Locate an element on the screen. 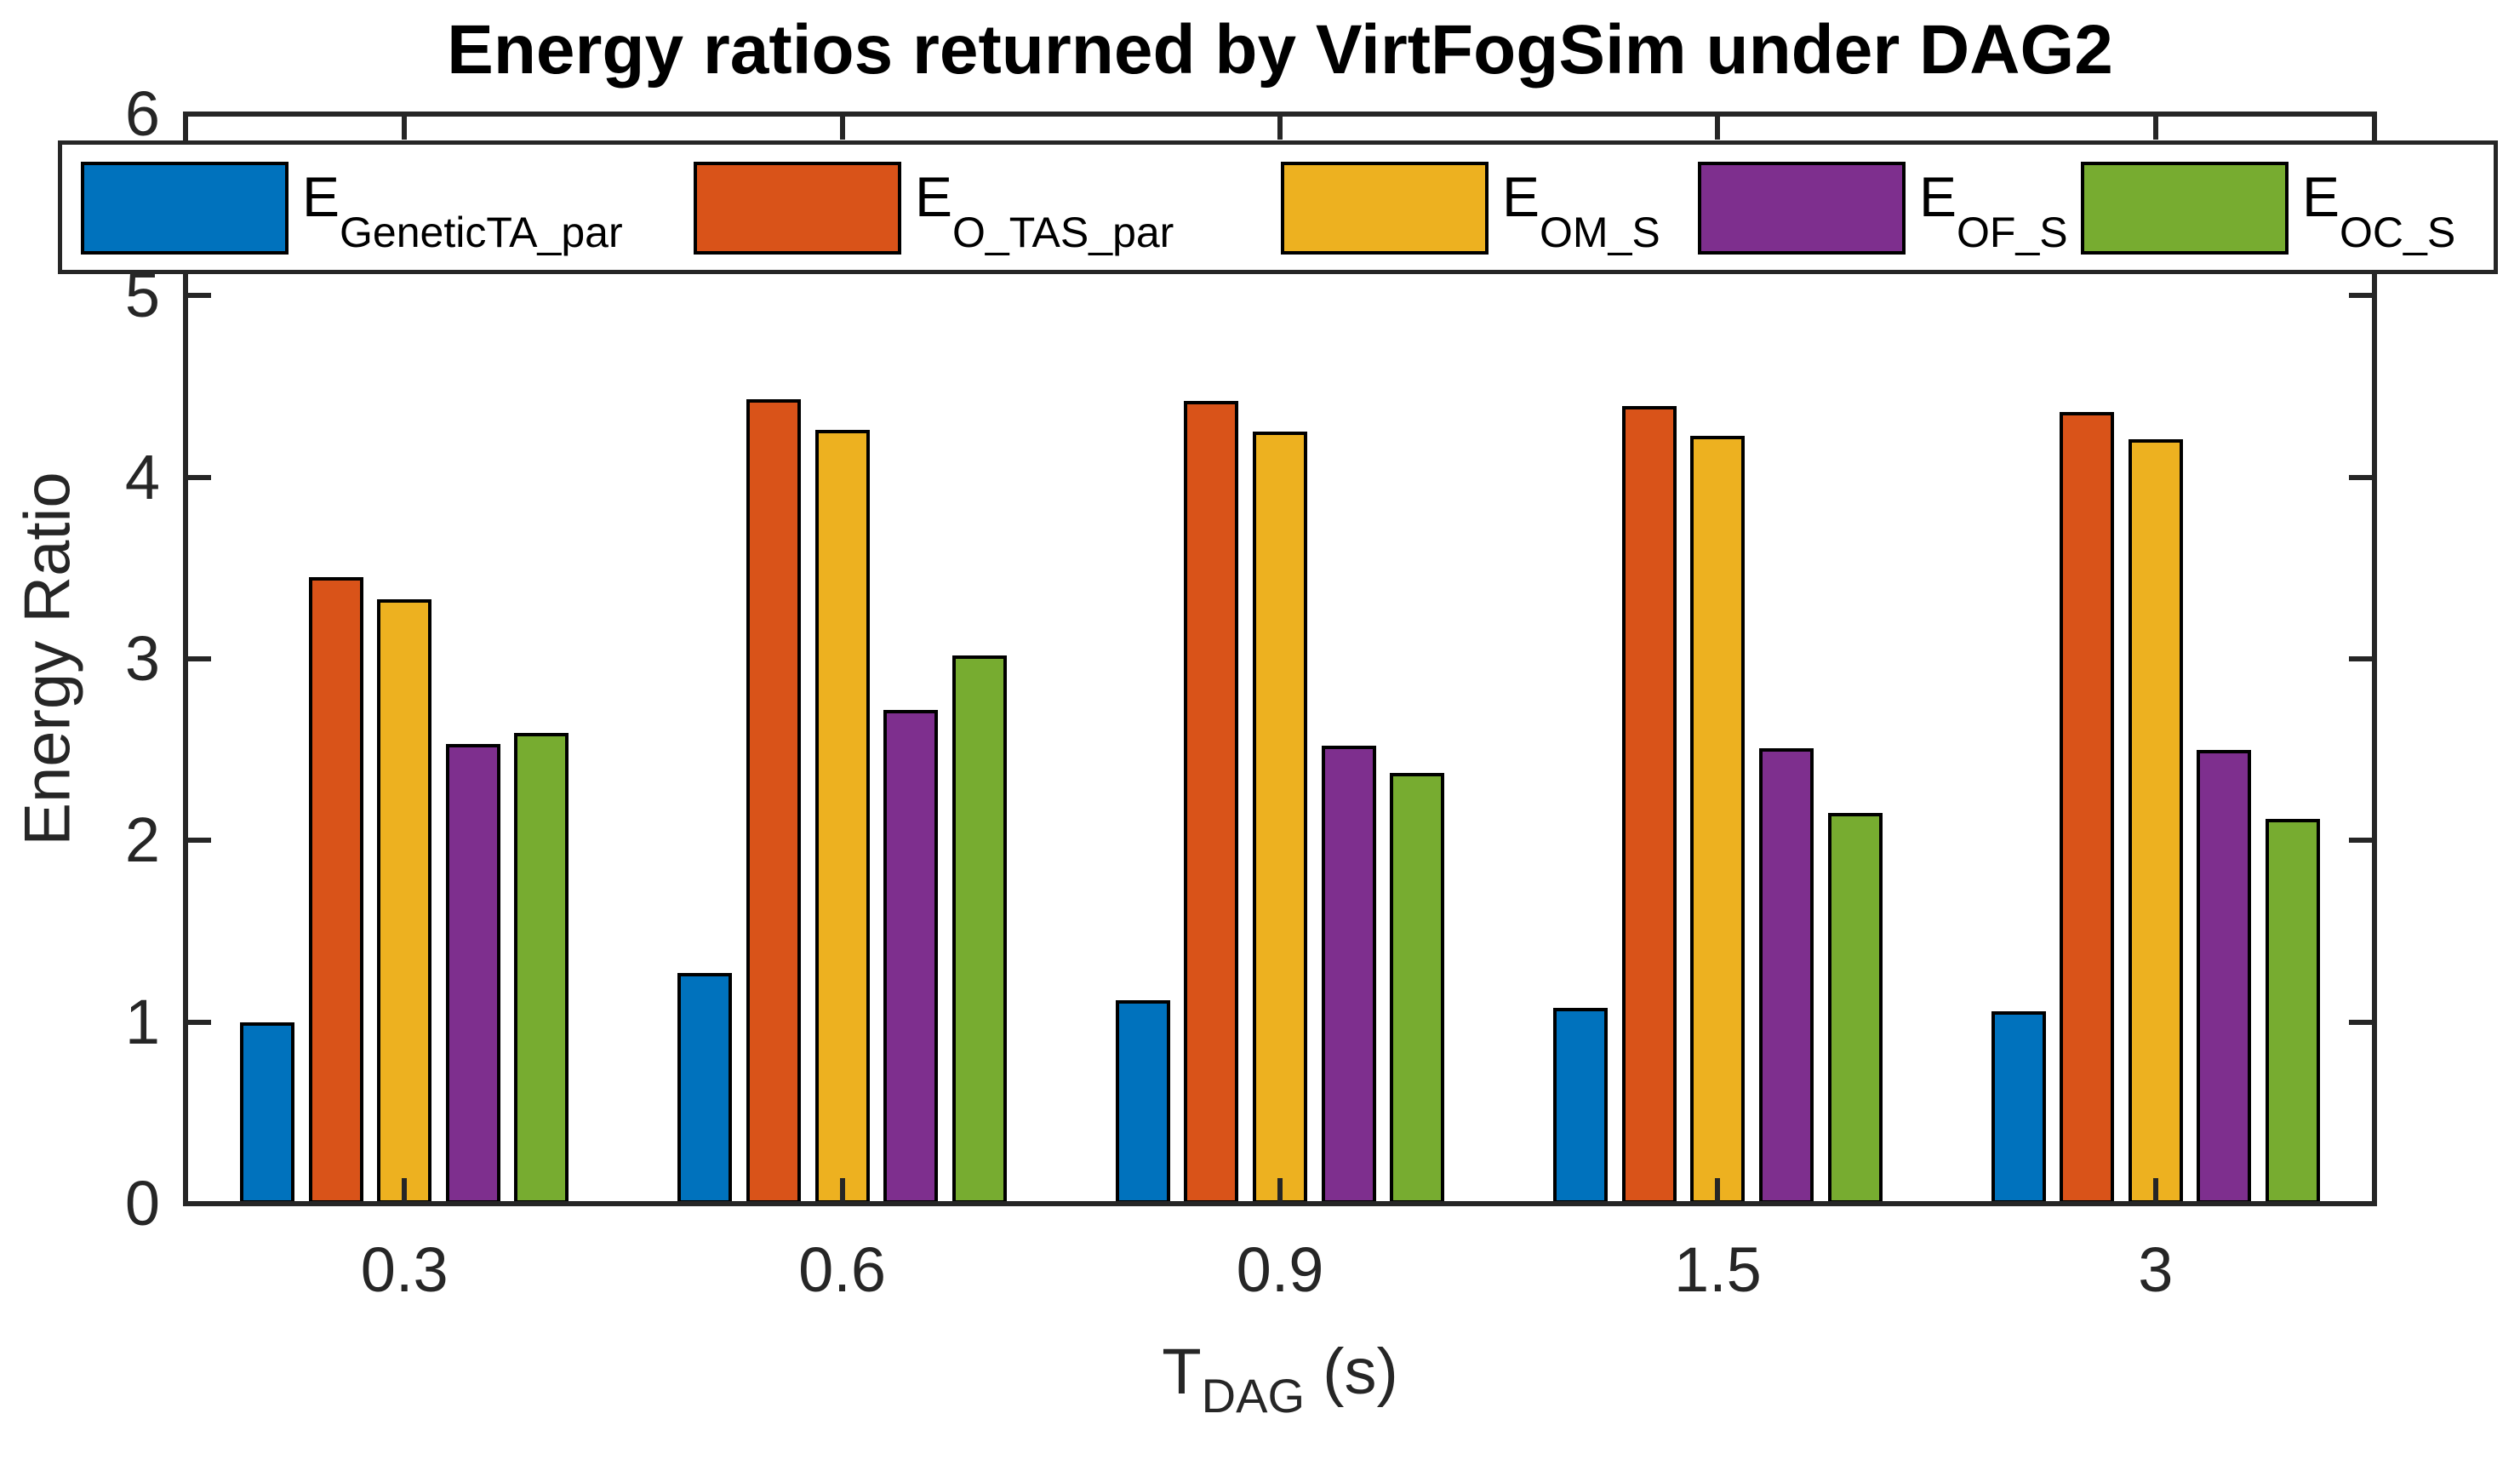  x-tick-bottom-0.9 is located at coordinates (1280, 1191).